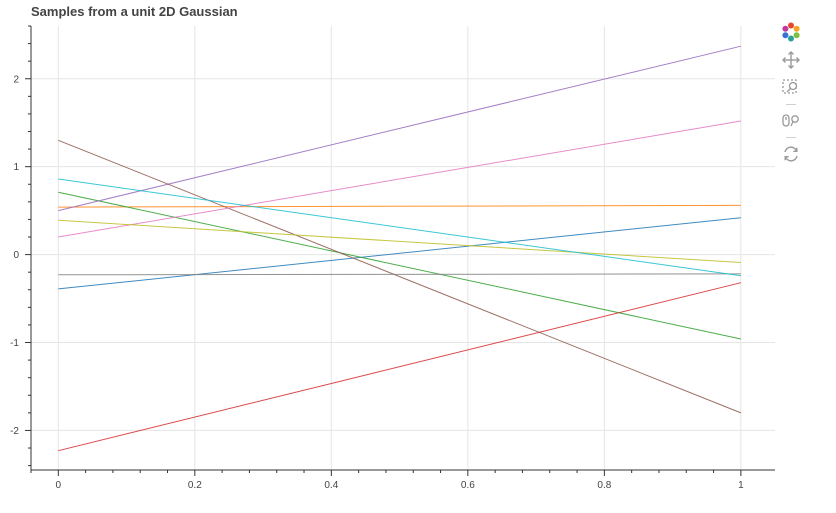 This screenshot has width=836, height=513. Describe the element at coordinates (16, 255) in the screenshot. I see `y-tick-label: 0` at that location.